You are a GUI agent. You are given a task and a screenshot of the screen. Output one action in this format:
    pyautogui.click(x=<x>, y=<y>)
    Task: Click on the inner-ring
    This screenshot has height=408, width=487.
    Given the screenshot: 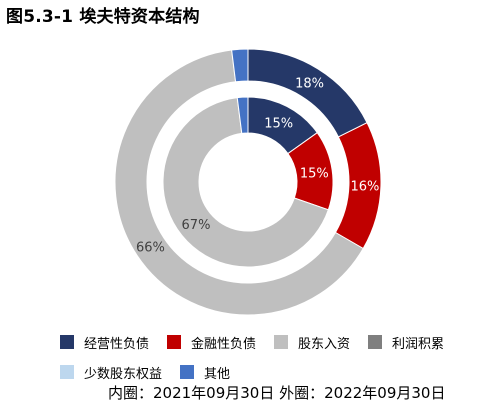 What is the action you would take?
    pyautogui.click(x=248, y=182)
    